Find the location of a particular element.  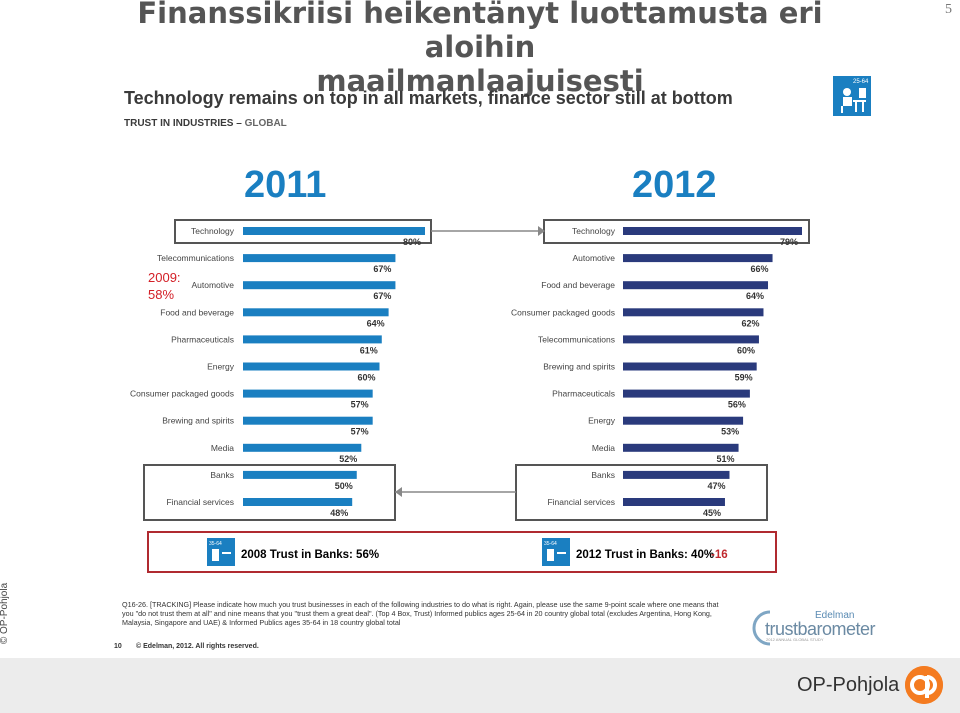

year-2011: 2011 is located at coordinates (285, 185).